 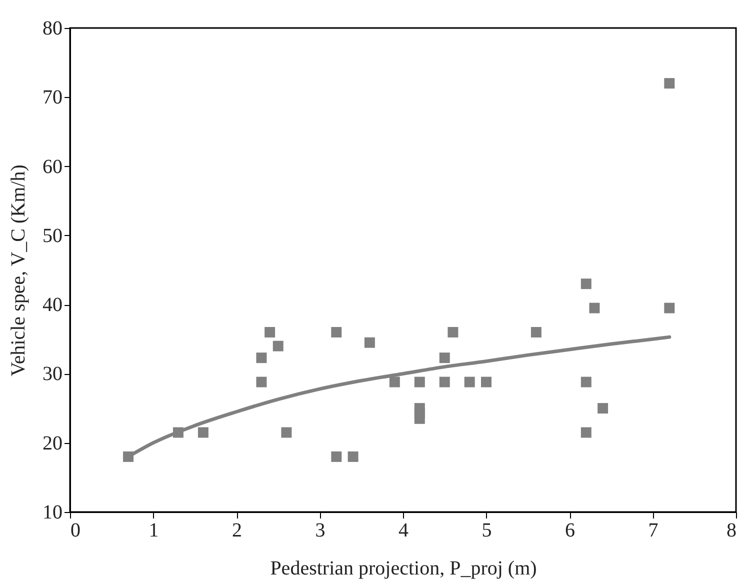 I want to click on y-tick-label: 20, so click(x=52, y=443).